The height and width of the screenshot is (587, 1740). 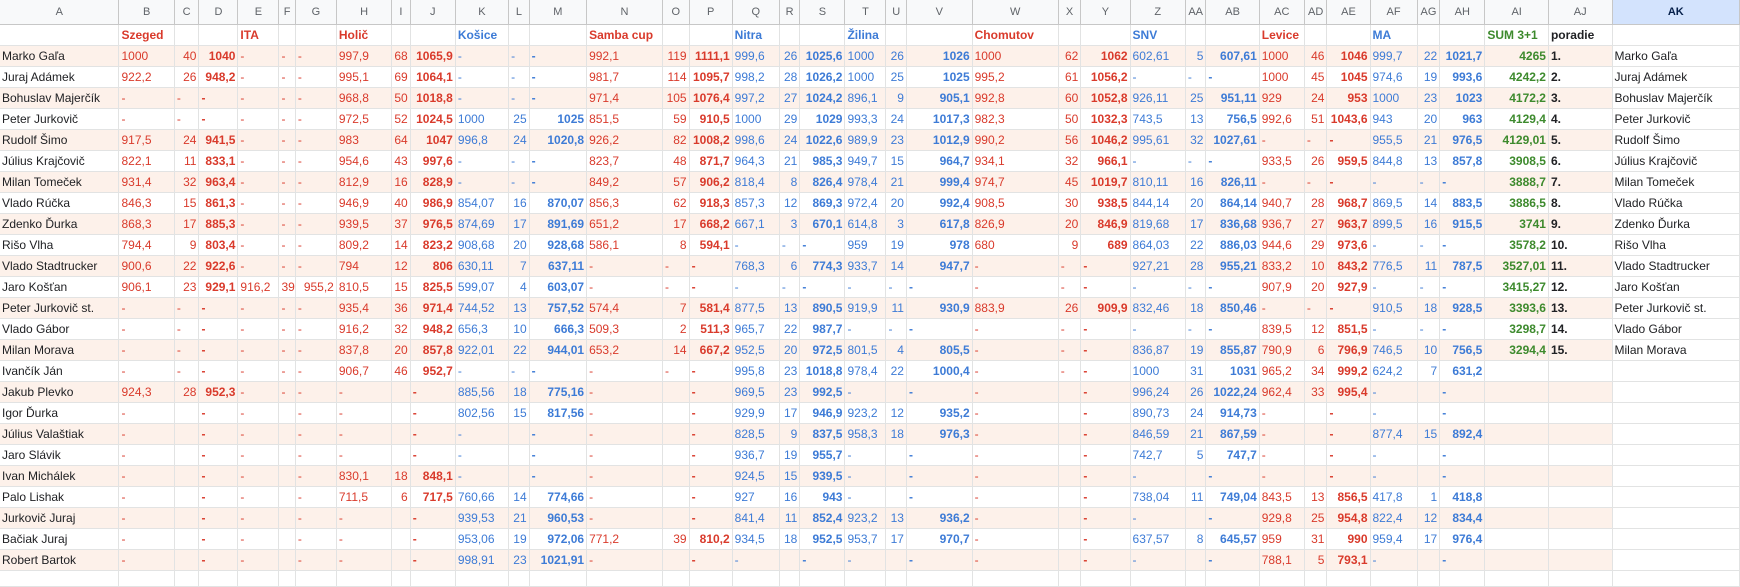 What do you see at coordinates (756, 224) in the screenshot?
I see `table-cell: 667,1` at bounding box center [756, 224].